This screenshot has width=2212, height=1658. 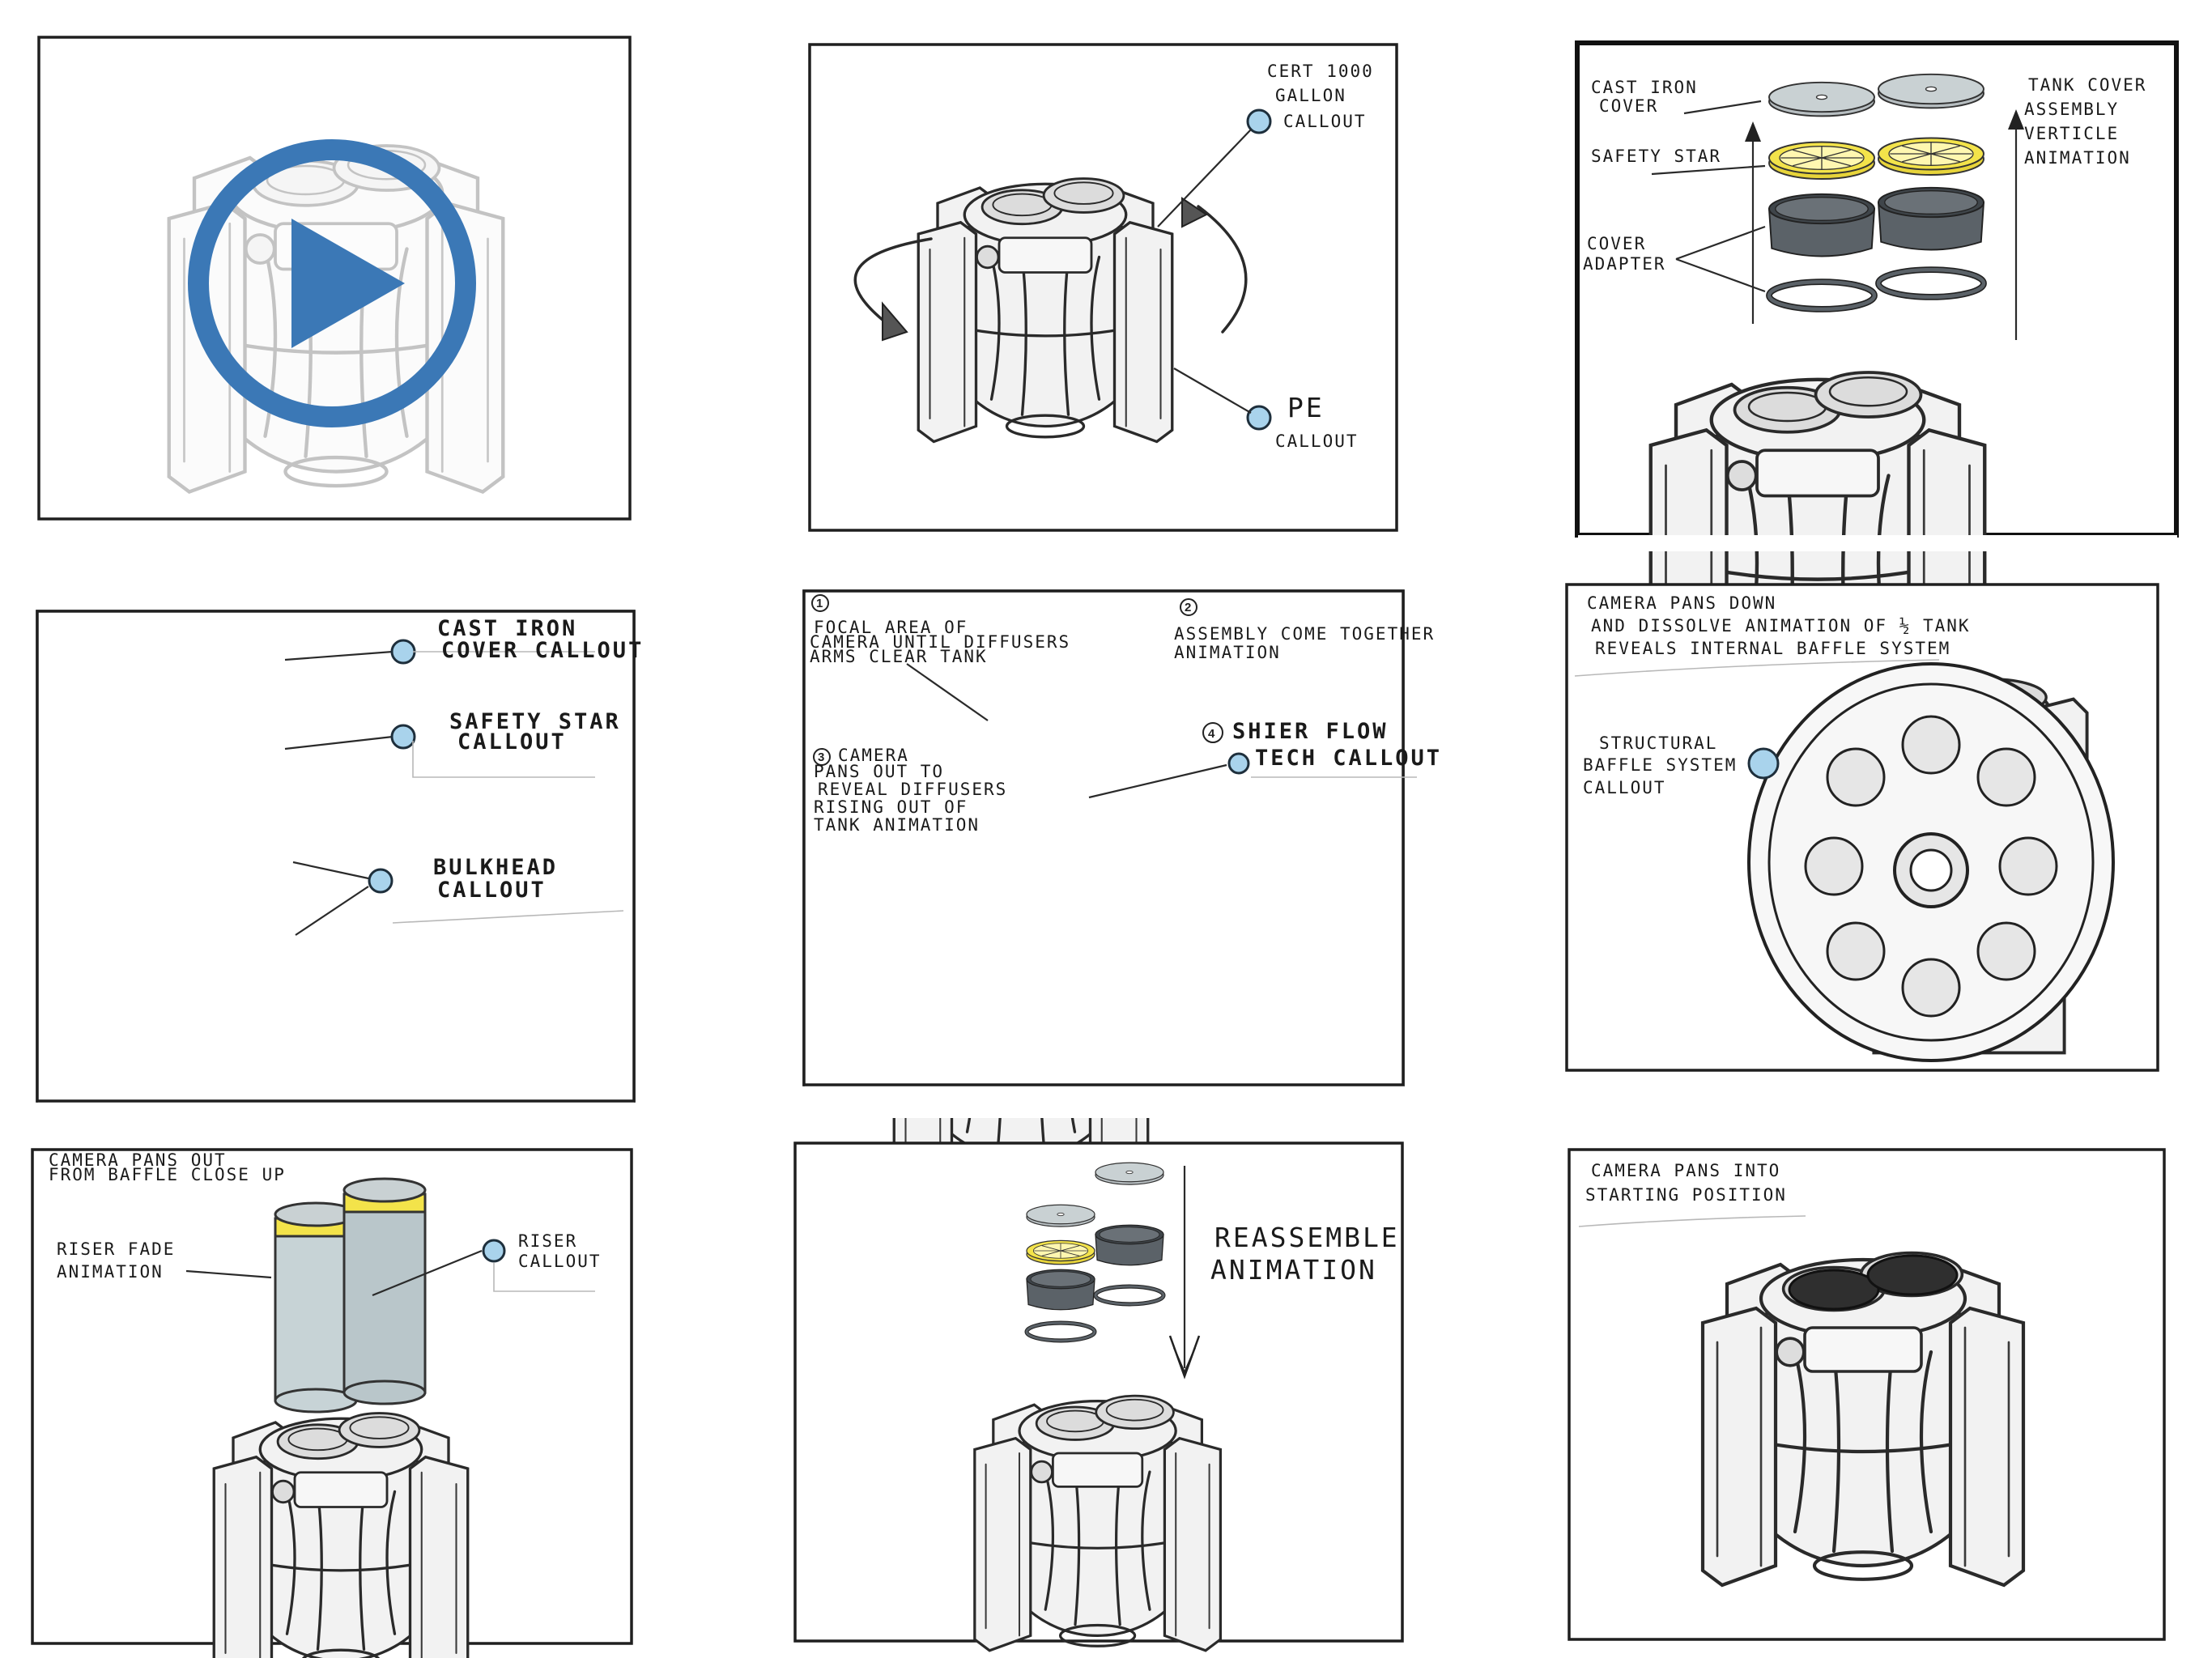 What do you see at coordinates (1658, 743) in the screenshot?
I see `note-line: STRUCTURAL` at bounding box center [1658, 743].